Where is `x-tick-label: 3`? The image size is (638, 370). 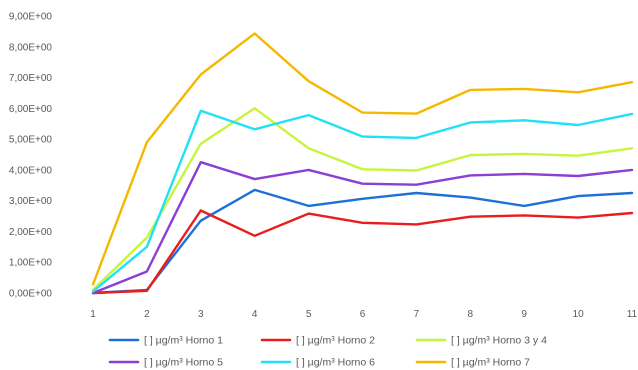
x-tick-label: 3 is located at coordinates (201, 314).